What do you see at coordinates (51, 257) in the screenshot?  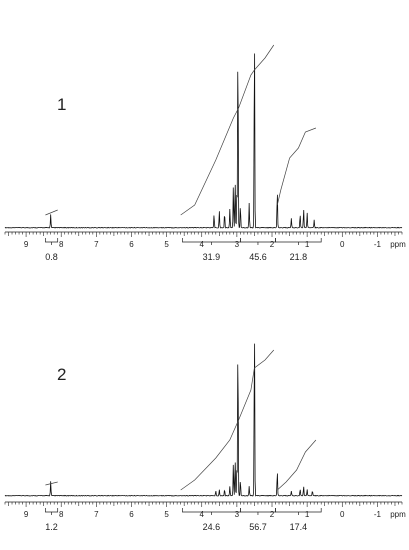 I see `integral-value: 0.8` at bounding box center [51, 257].